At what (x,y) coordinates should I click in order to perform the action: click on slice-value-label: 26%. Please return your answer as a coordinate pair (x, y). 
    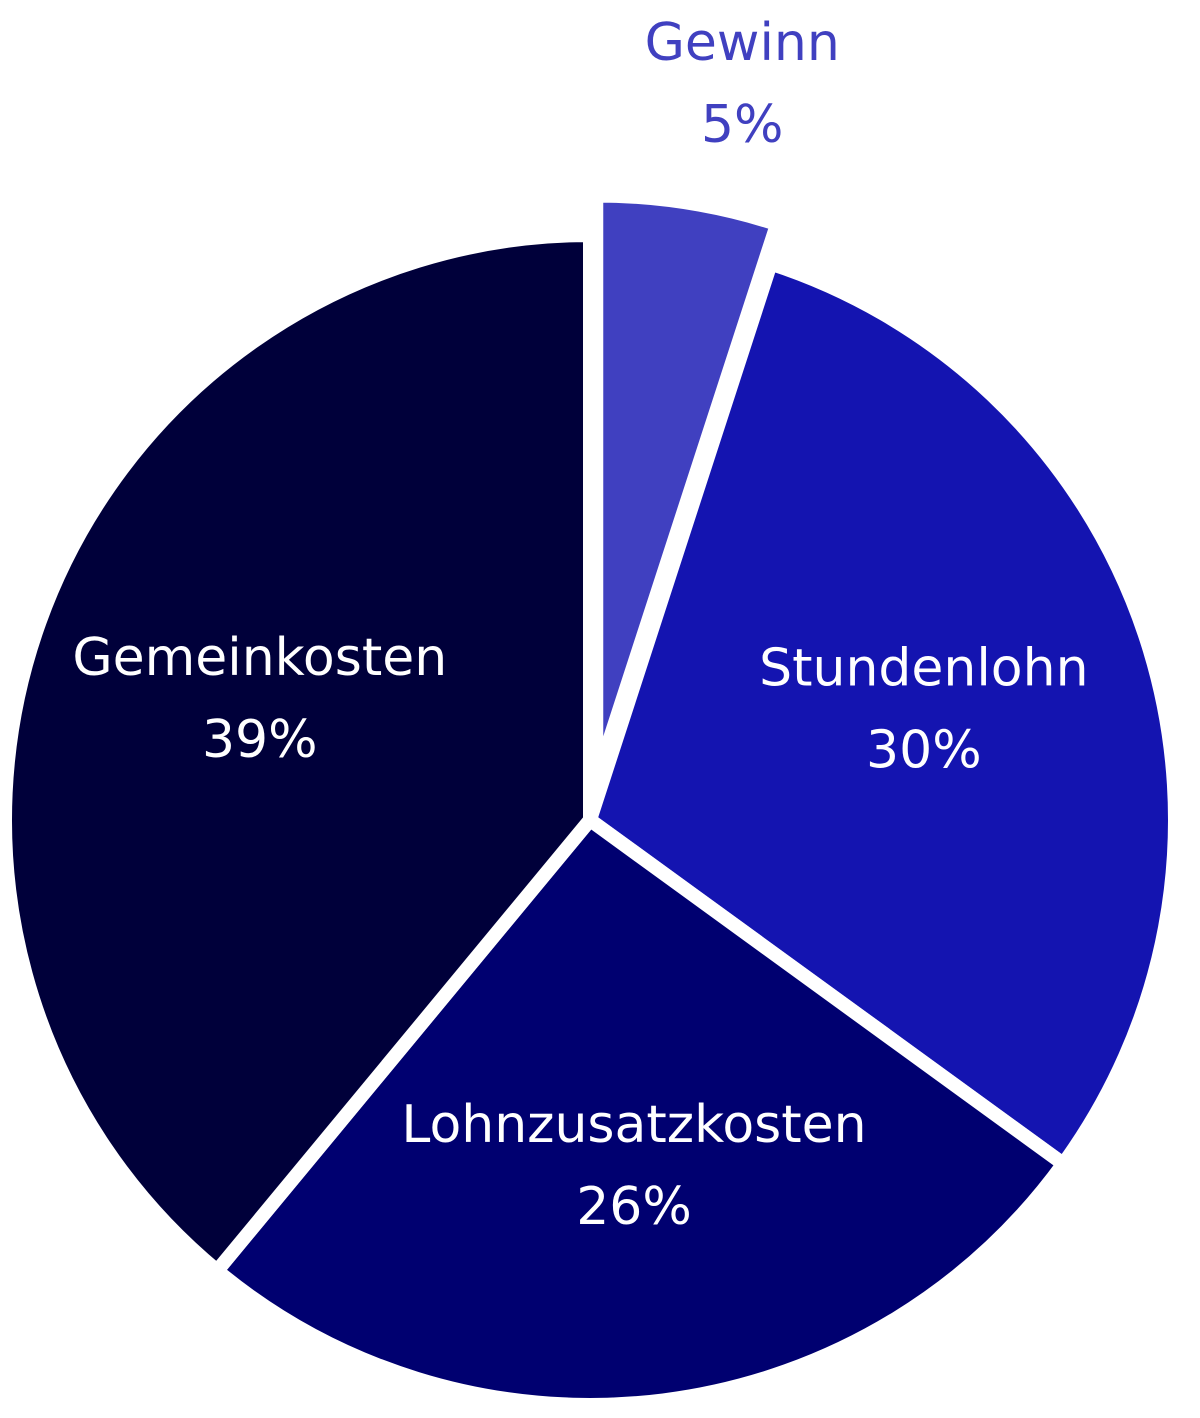
    Looking at the image, I should click on (634, 1207).